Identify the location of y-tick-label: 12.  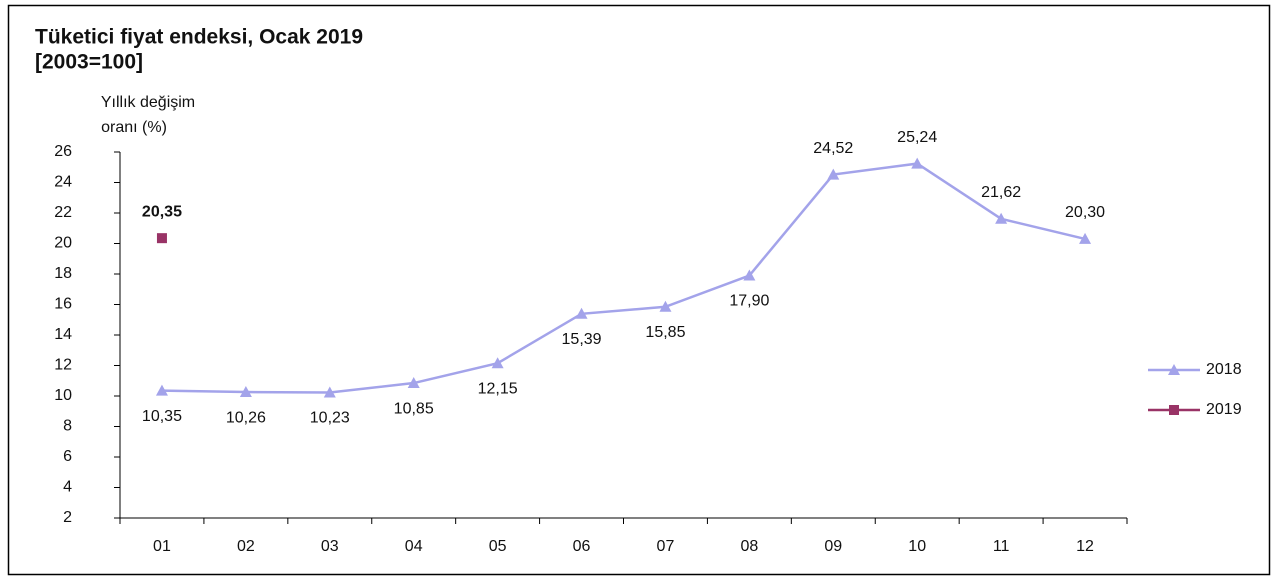
(63, 365).